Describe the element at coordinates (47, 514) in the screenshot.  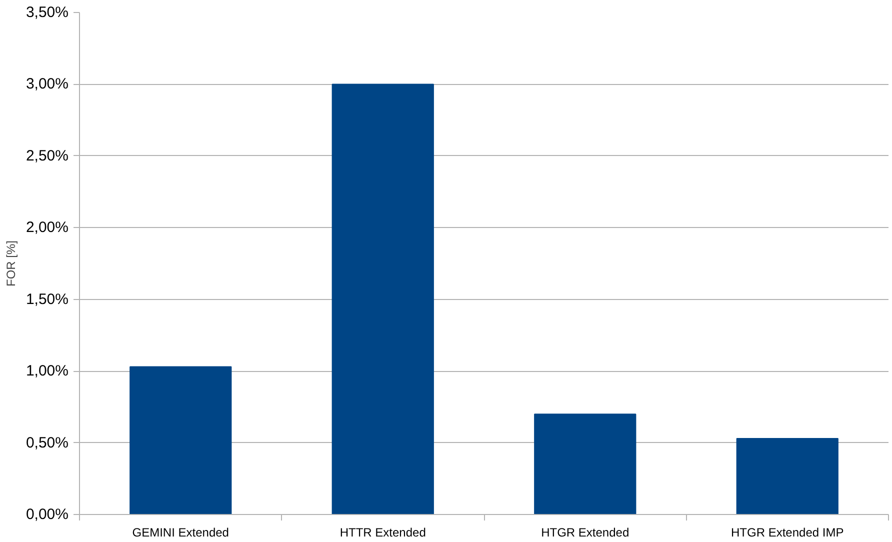
I see `y-tick-label: 0,00%` at that location.